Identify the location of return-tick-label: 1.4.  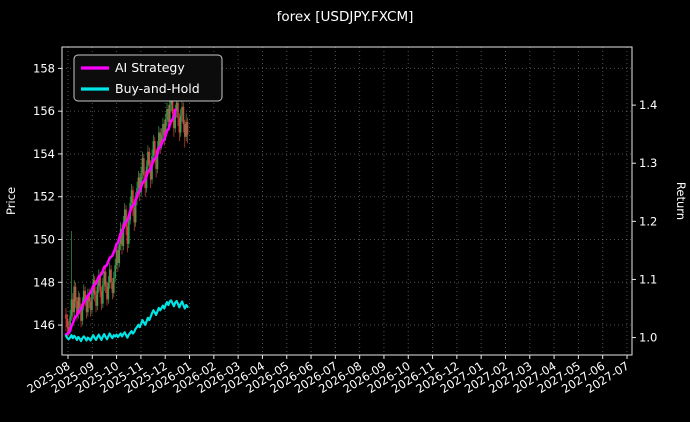
(648, 105).